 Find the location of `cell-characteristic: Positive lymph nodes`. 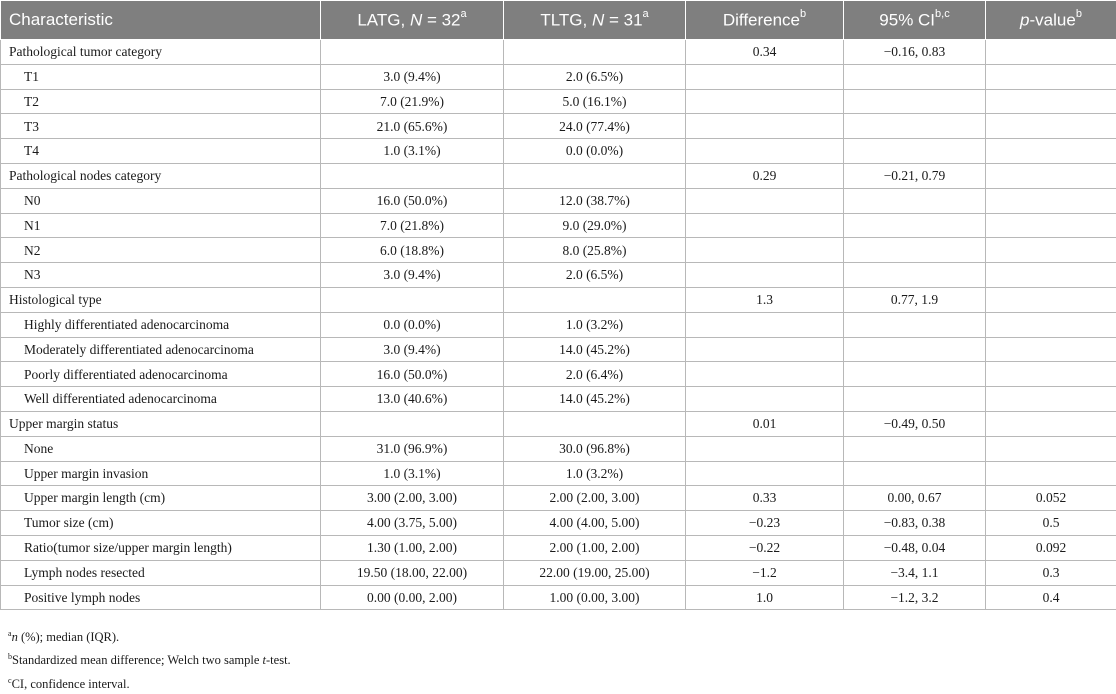

cell-characteristic: Positive lymph nodes is located at coordinates (161, 597).